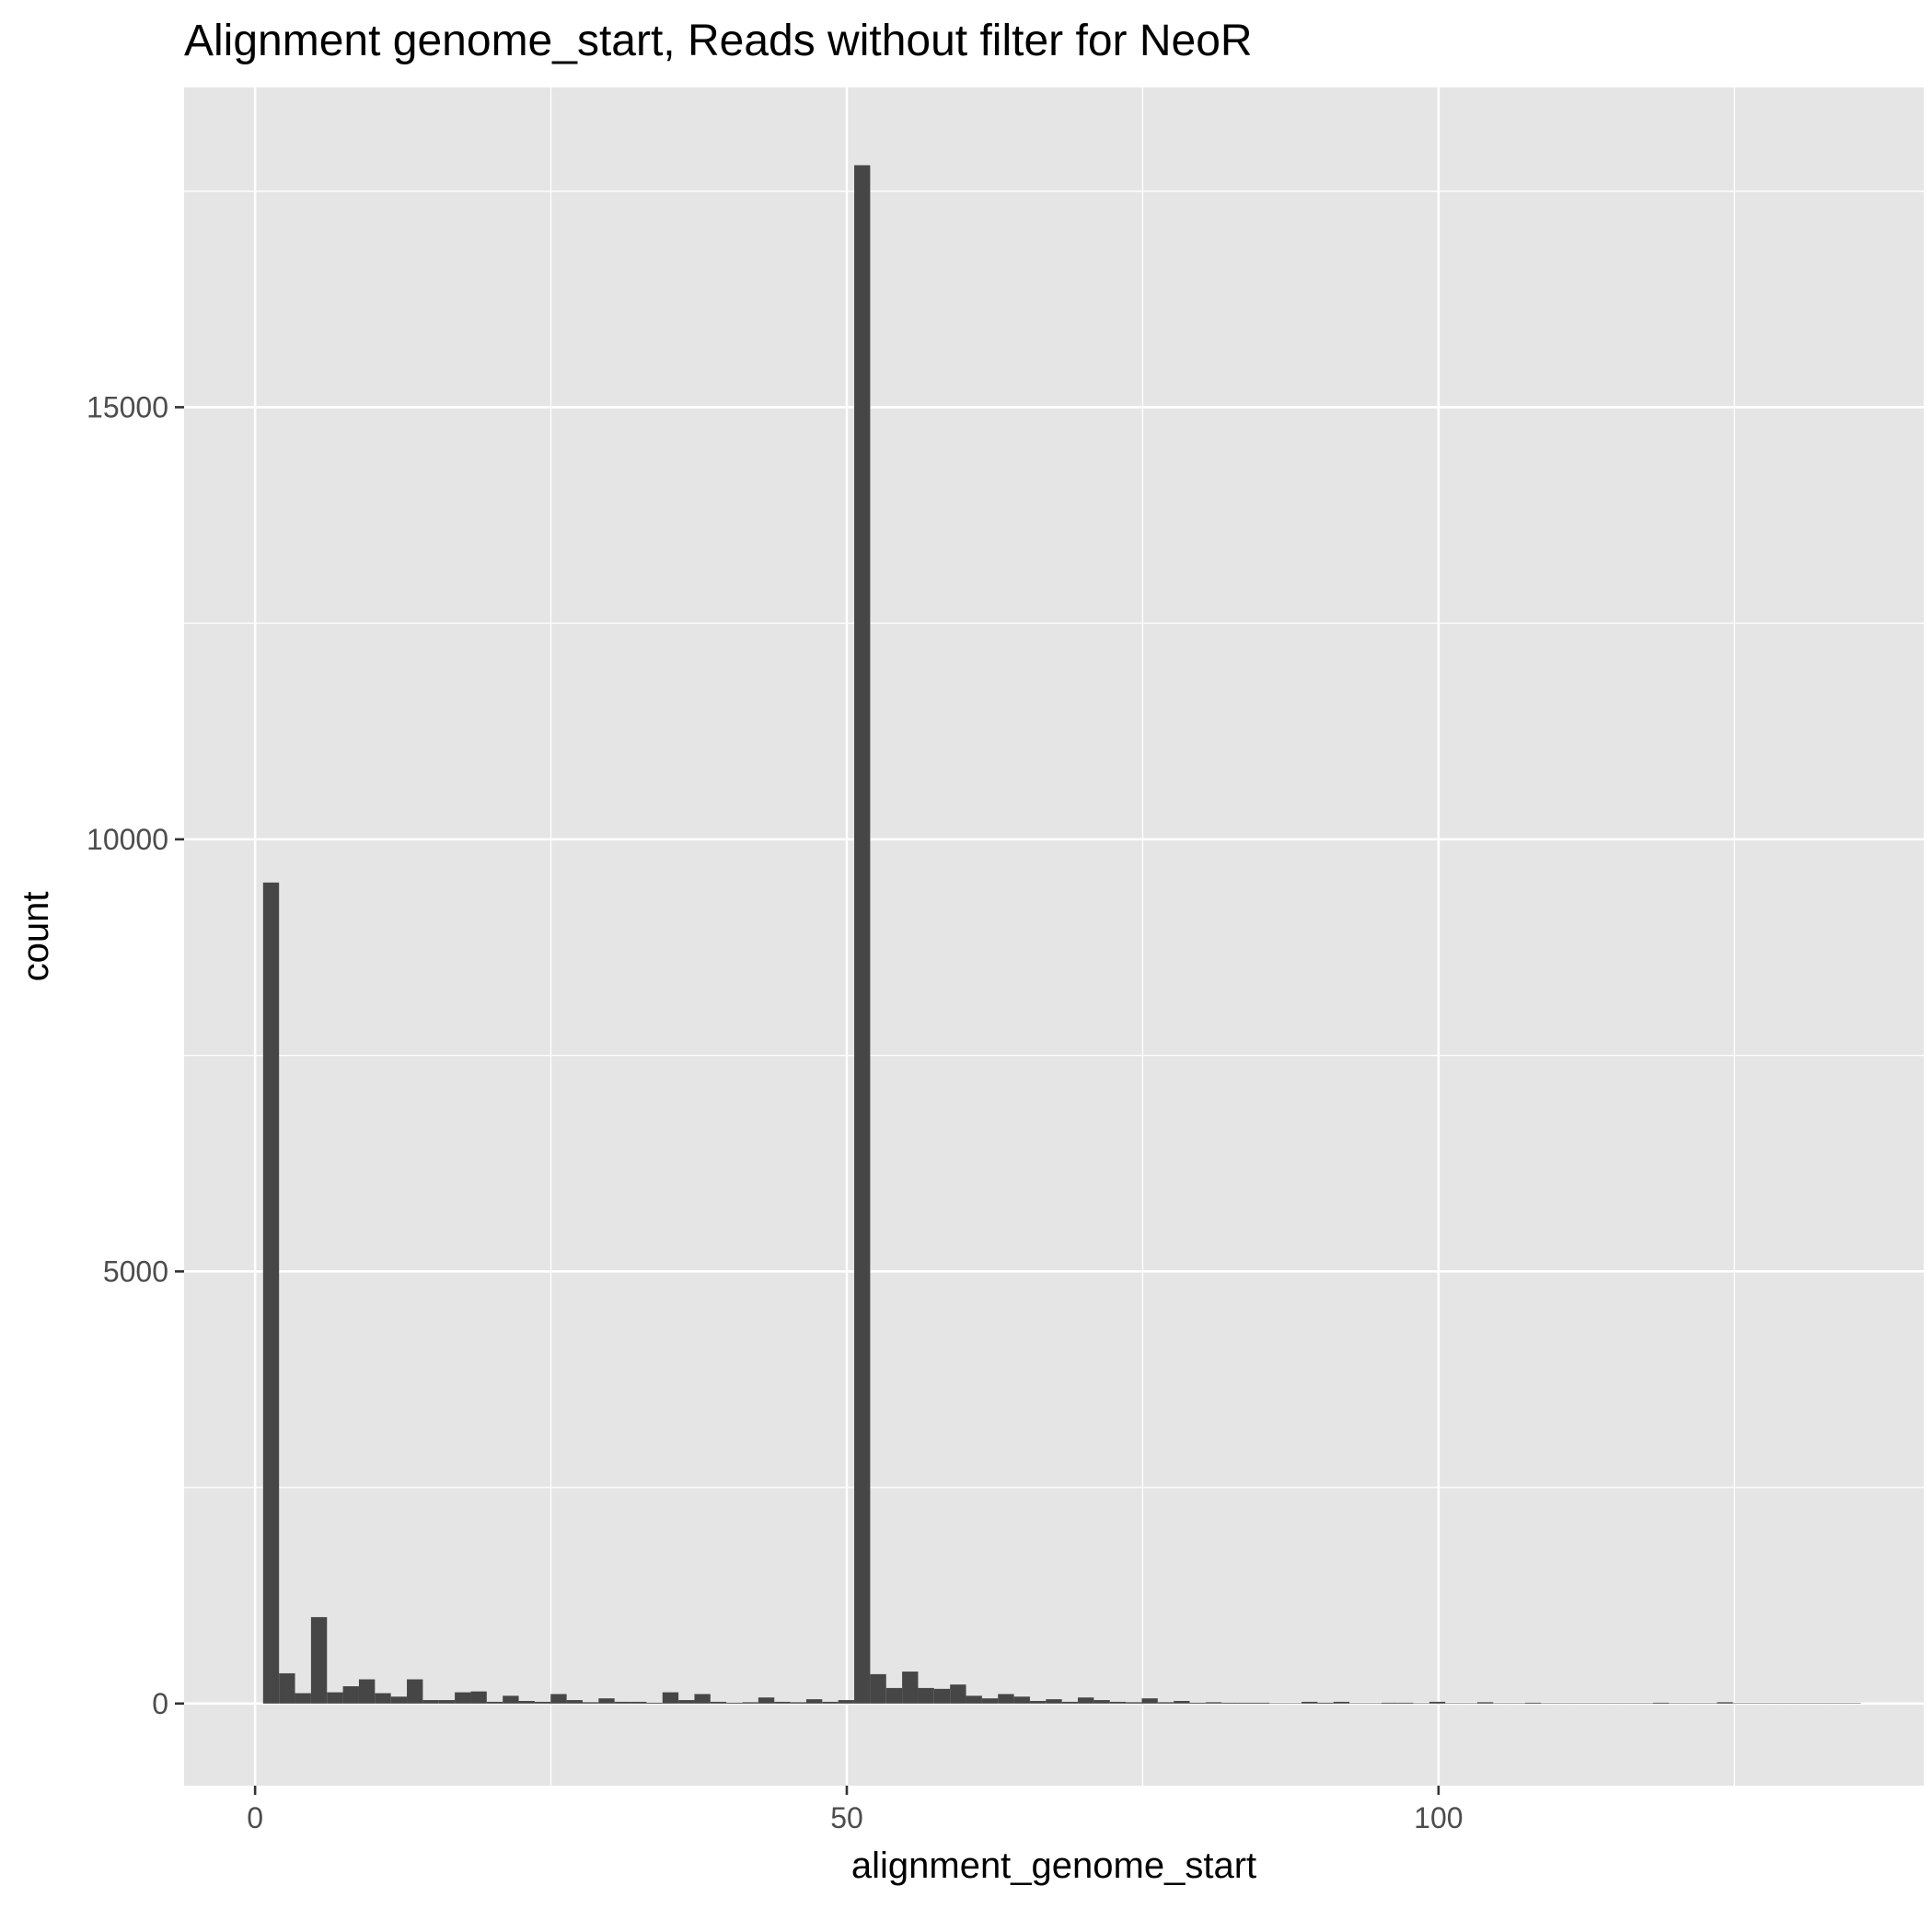 This screenshot has width=1932, height=1932. I want to click on x-tick-label: 0, so click(255, 1818).